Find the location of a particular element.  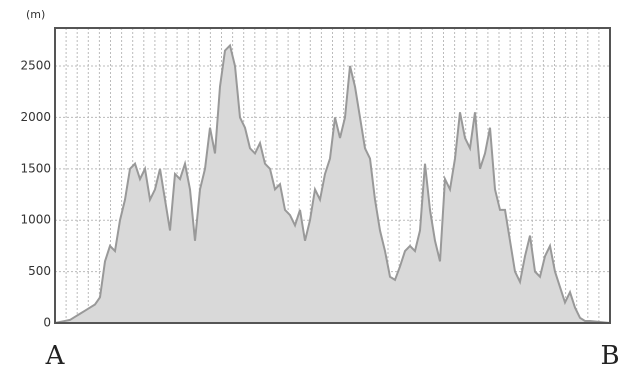

y-tick-label: 1500 is located at coordinates (35, 168).